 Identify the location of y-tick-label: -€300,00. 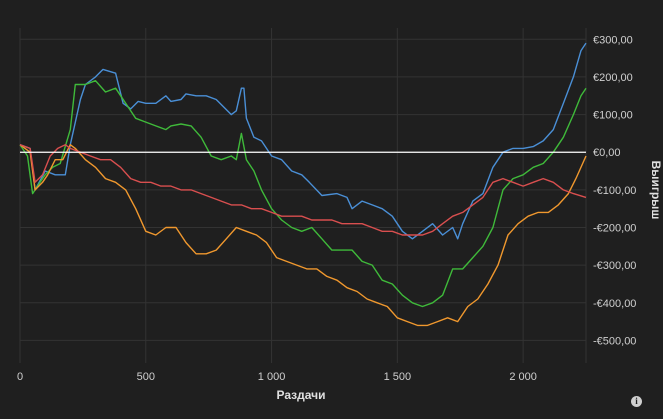
(614, 266).